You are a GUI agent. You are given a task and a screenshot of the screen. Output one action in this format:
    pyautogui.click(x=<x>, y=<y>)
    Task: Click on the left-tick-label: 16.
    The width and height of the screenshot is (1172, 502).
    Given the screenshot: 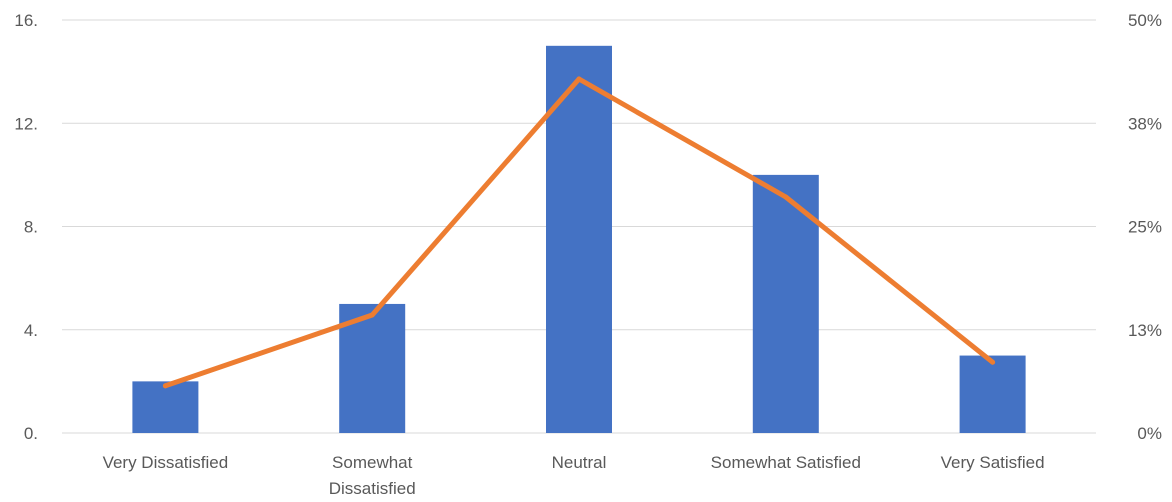 What is the action you would take?
    pyautogui.click(x=26, y=20)
    